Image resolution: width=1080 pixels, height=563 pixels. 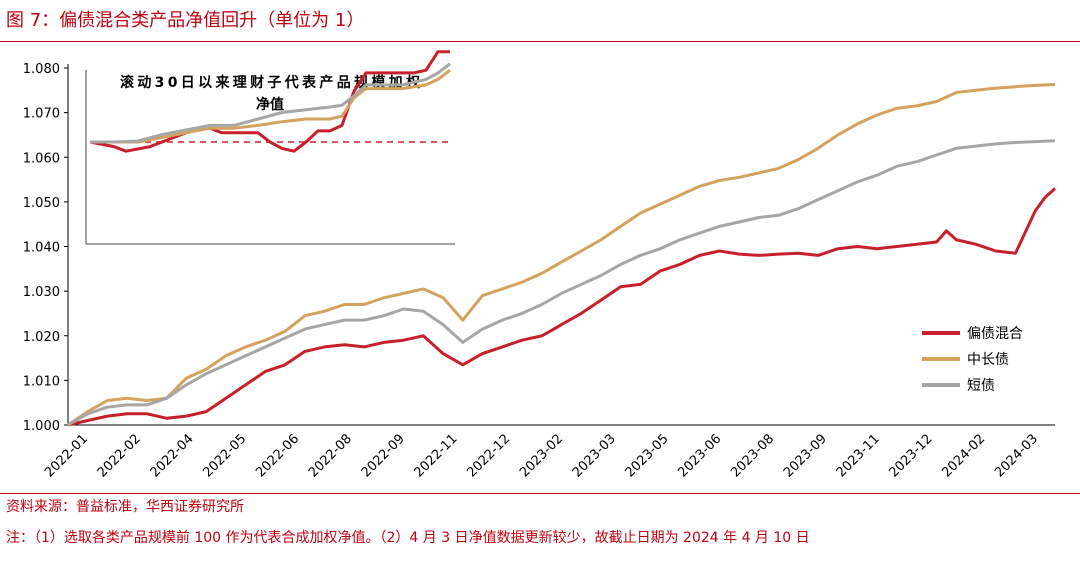 What do you see at coordinates (752, 455) in the screenshot?
I see `x-tick-label: 2023-08` at bounding box center [752, 455].